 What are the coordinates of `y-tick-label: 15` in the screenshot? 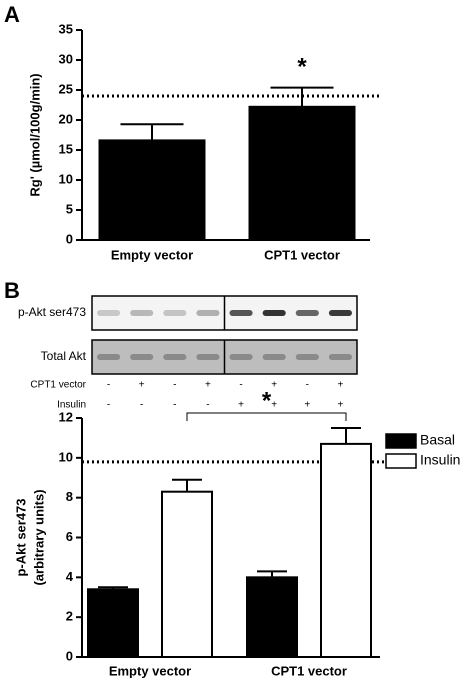 It's located at (66, 148).